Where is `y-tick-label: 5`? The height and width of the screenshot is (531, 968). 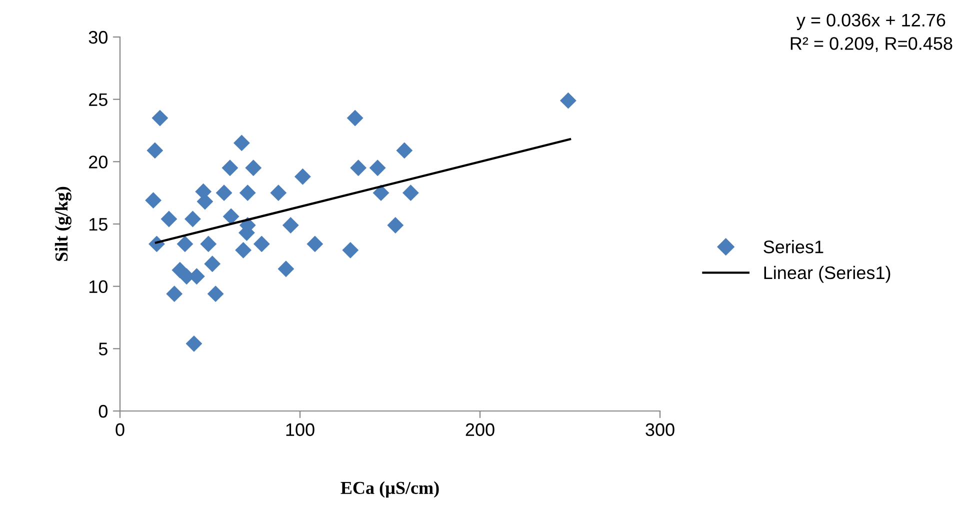
y-tick-label: 5 is located at coordinates (103, 349).